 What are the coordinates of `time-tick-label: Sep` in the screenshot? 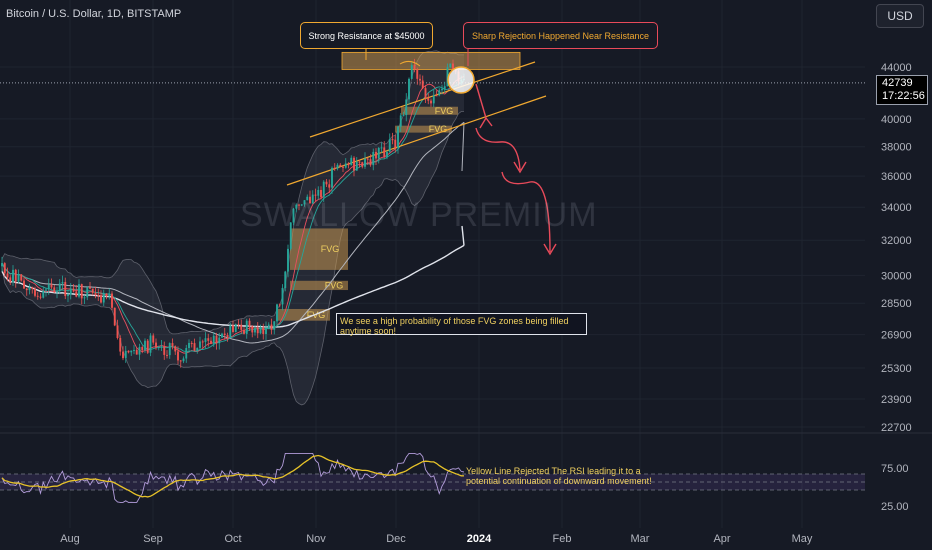 It's located at (153, 539).